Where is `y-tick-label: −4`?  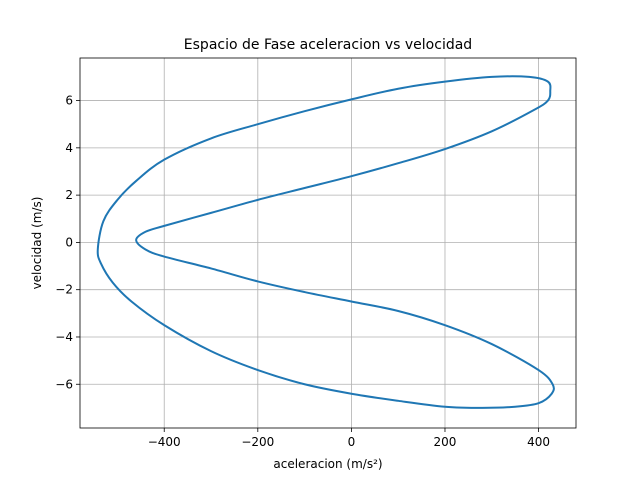
y-tick-label: −4 is located at coordinates (64, 337).